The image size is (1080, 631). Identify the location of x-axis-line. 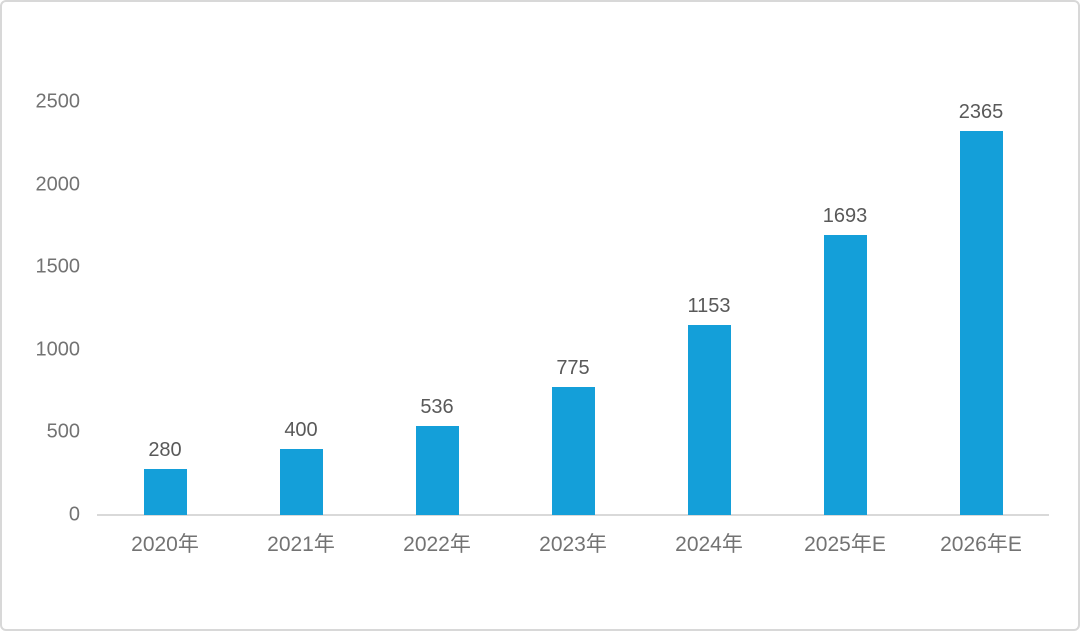
(573, 515).